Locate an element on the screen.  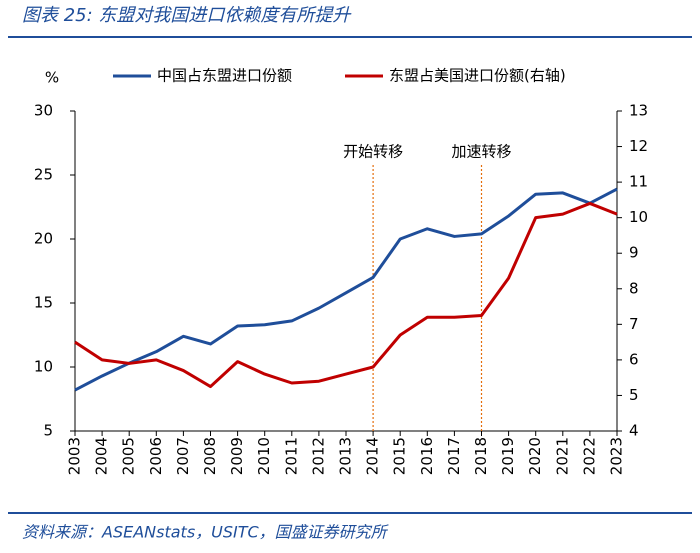
y-tick-label: 10 is located at coordinates (43, 367).